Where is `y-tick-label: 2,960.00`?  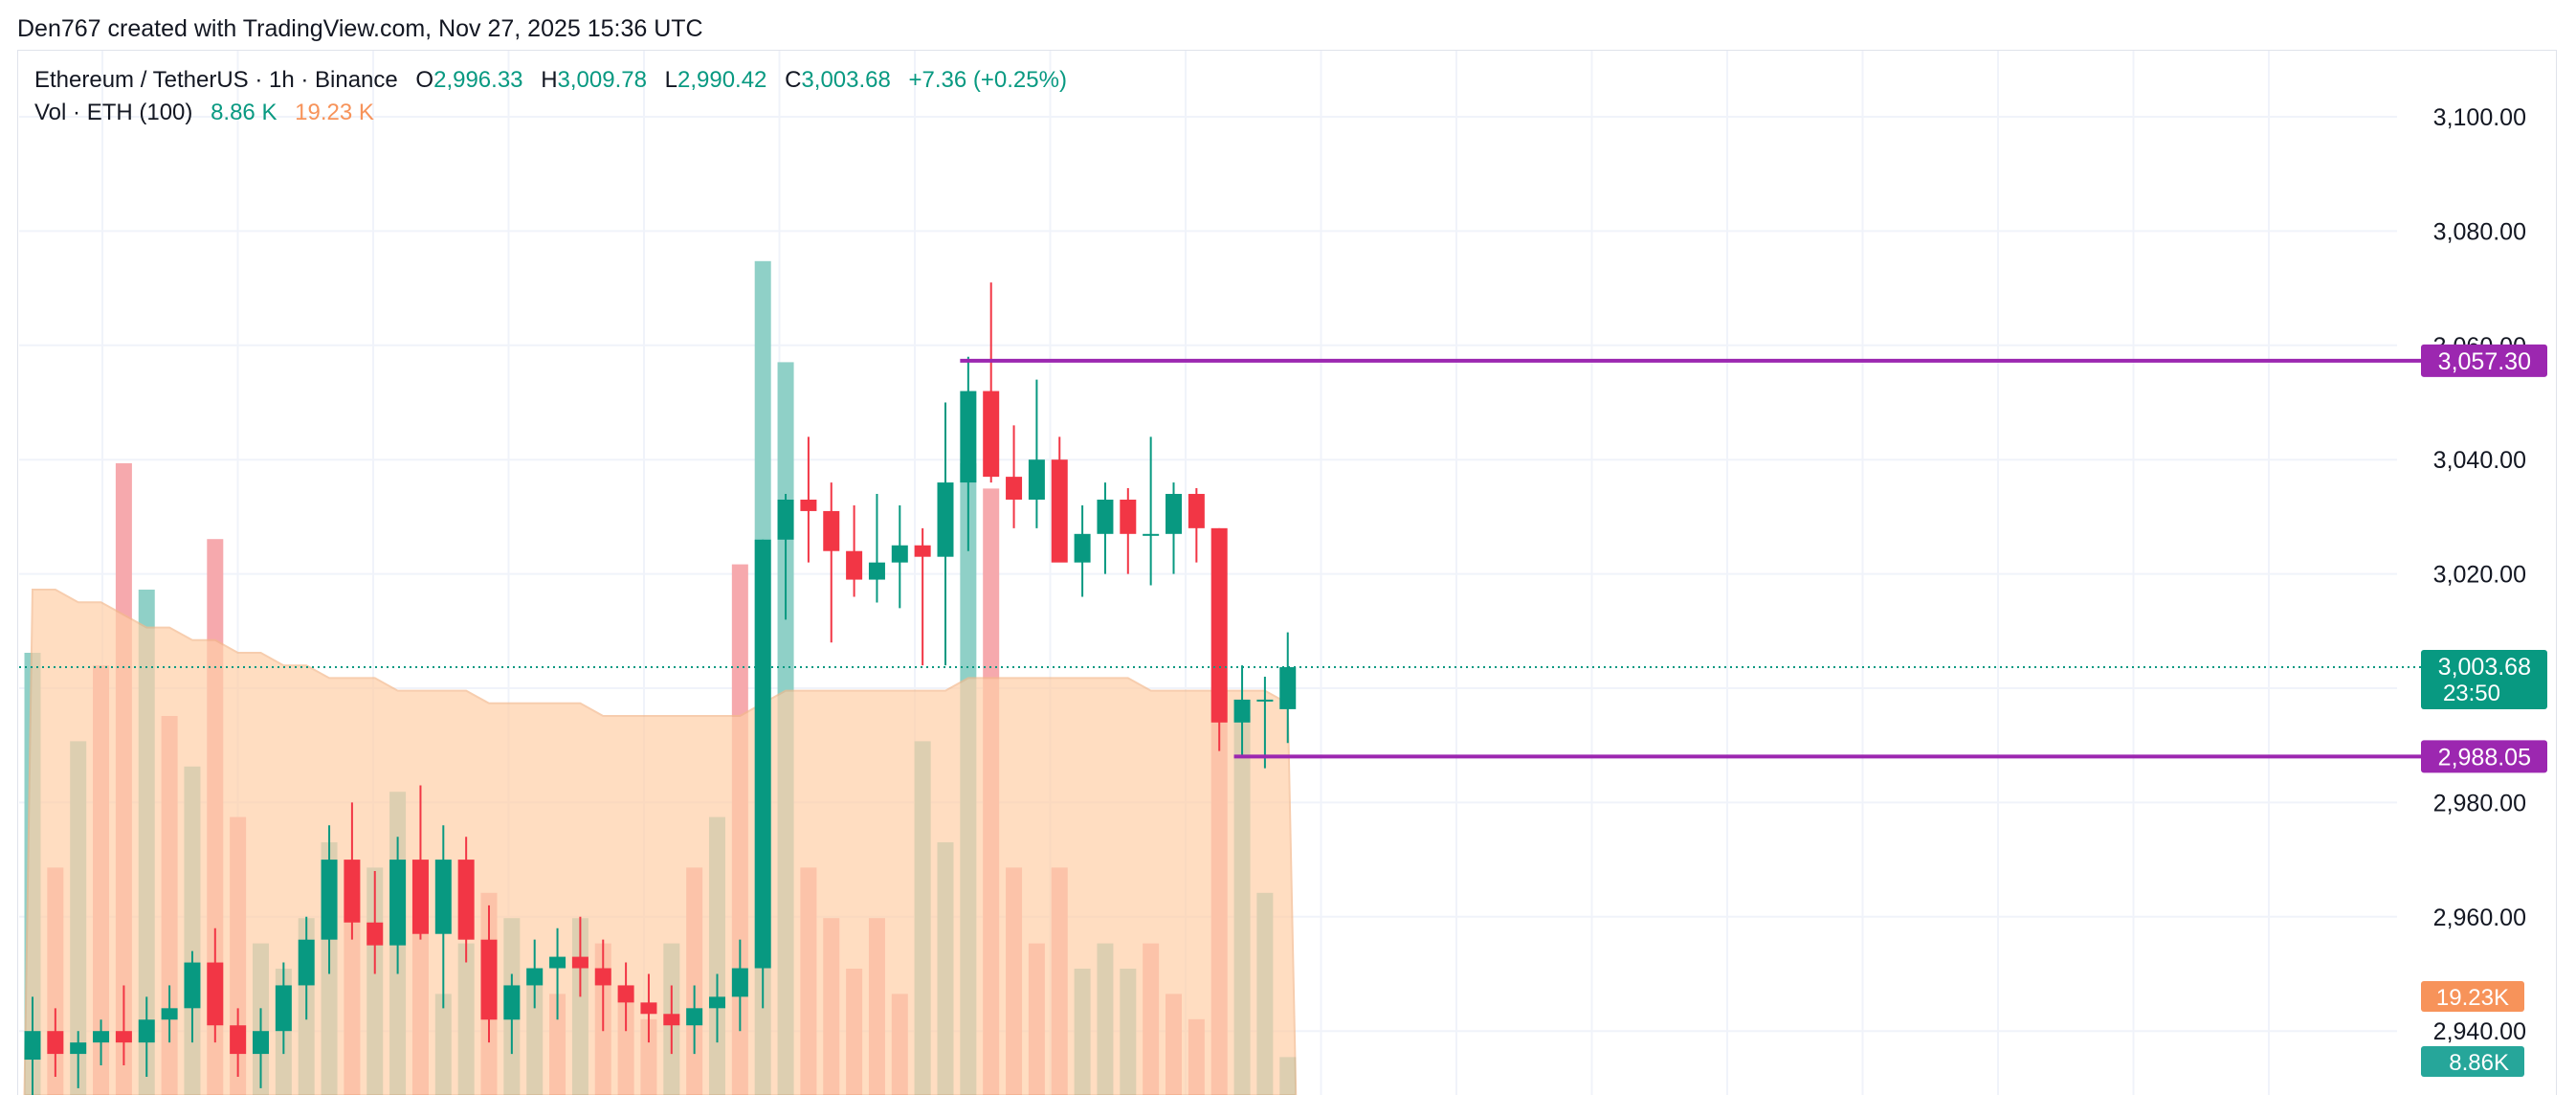
y-tick-label: 2,960.00 is located at coordinates (2479, 918).